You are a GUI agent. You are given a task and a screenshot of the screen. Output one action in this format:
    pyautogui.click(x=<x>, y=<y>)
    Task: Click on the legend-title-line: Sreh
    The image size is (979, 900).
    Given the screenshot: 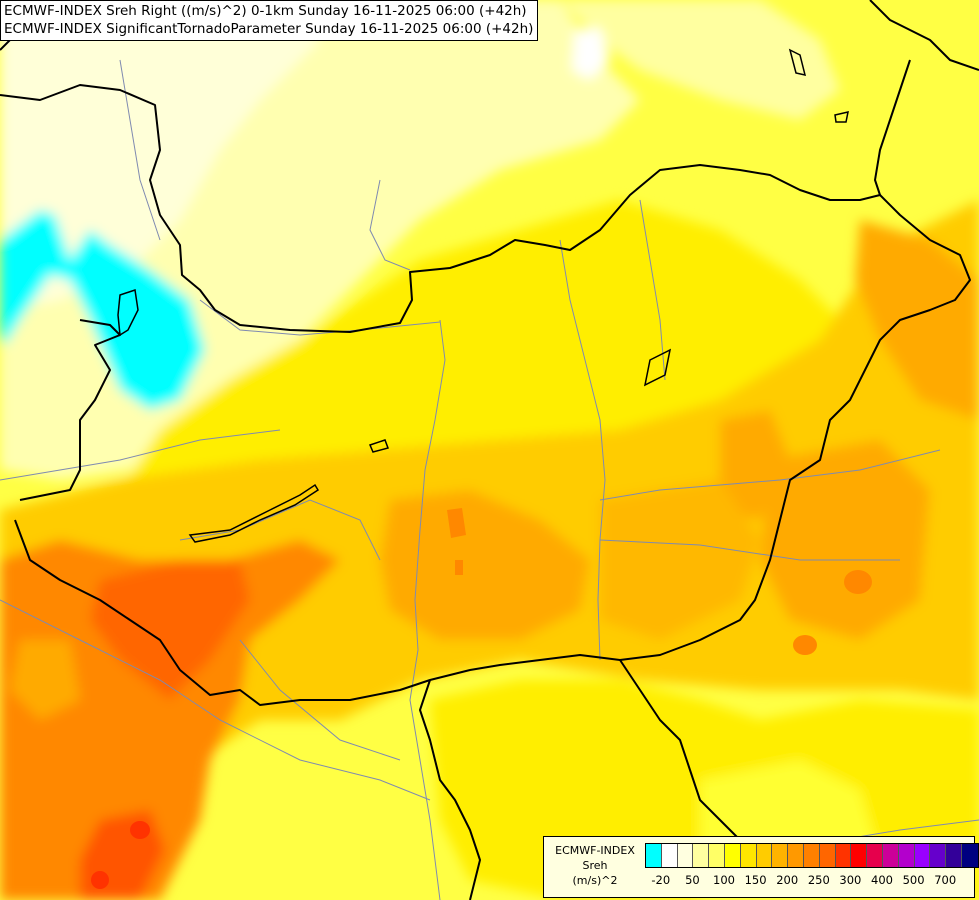 What is the action you would take?
    pyautogui.click(x=595, y=865)
    